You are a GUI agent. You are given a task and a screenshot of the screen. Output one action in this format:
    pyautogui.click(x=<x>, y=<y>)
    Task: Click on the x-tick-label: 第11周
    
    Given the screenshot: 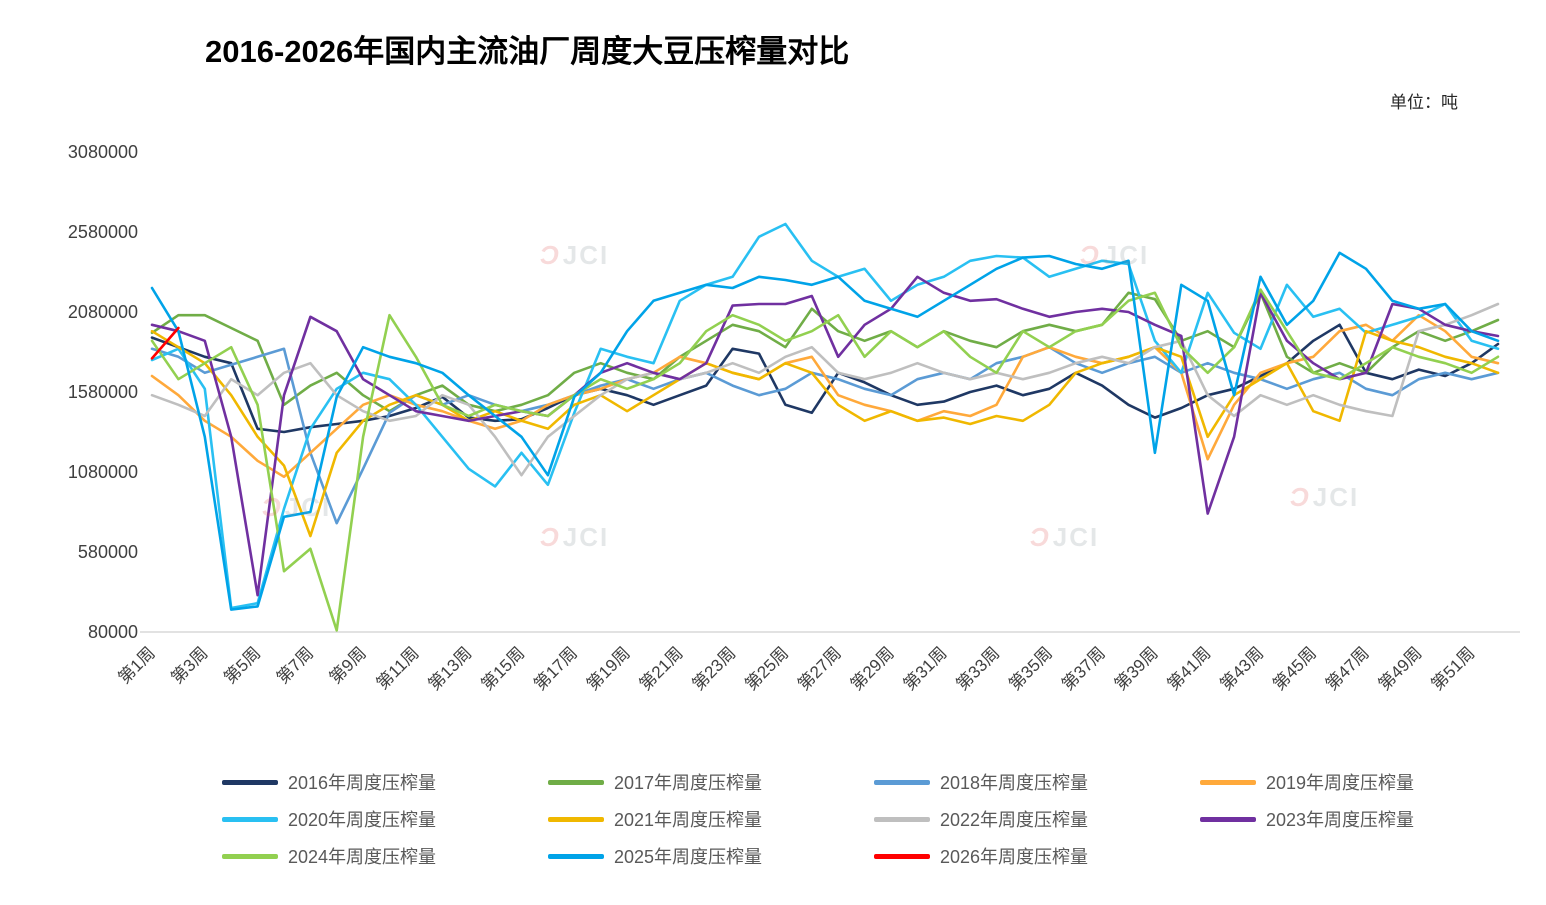 What is the action you would take?
    pyautogui.click(x=398, y=668)
    